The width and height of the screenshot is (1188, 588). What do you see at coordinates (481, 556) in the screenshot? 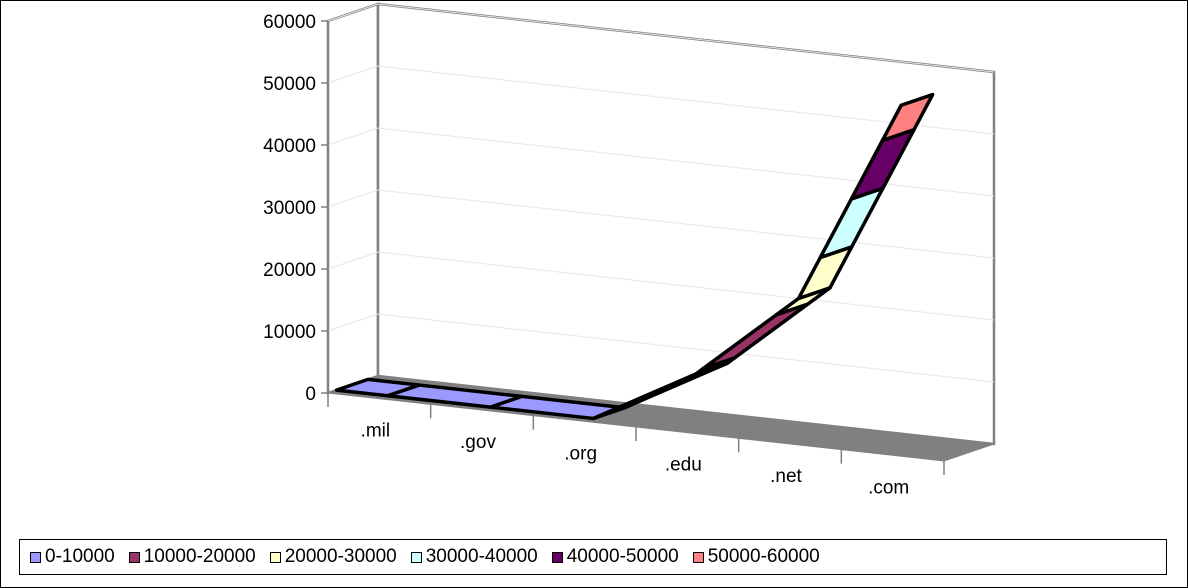
I see `legend-label: 30000-40000` at bounding box center [481, 556].